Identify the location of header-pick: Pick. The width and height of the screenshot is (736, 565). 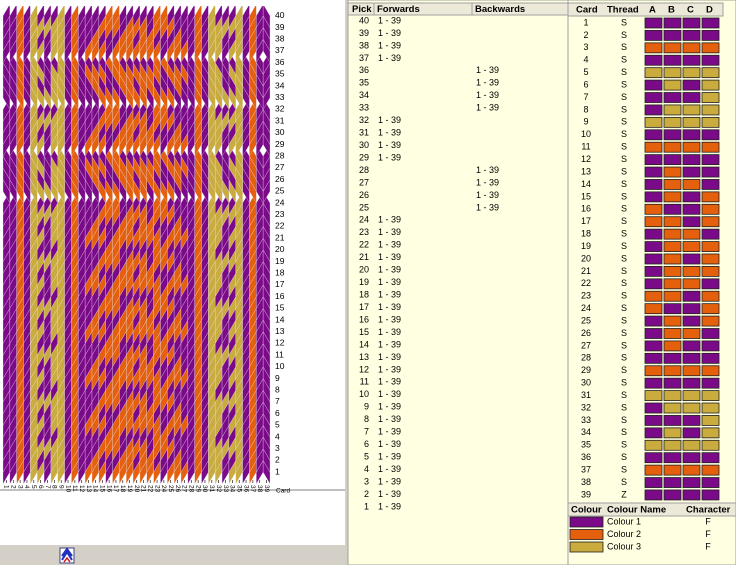
(362, 9).